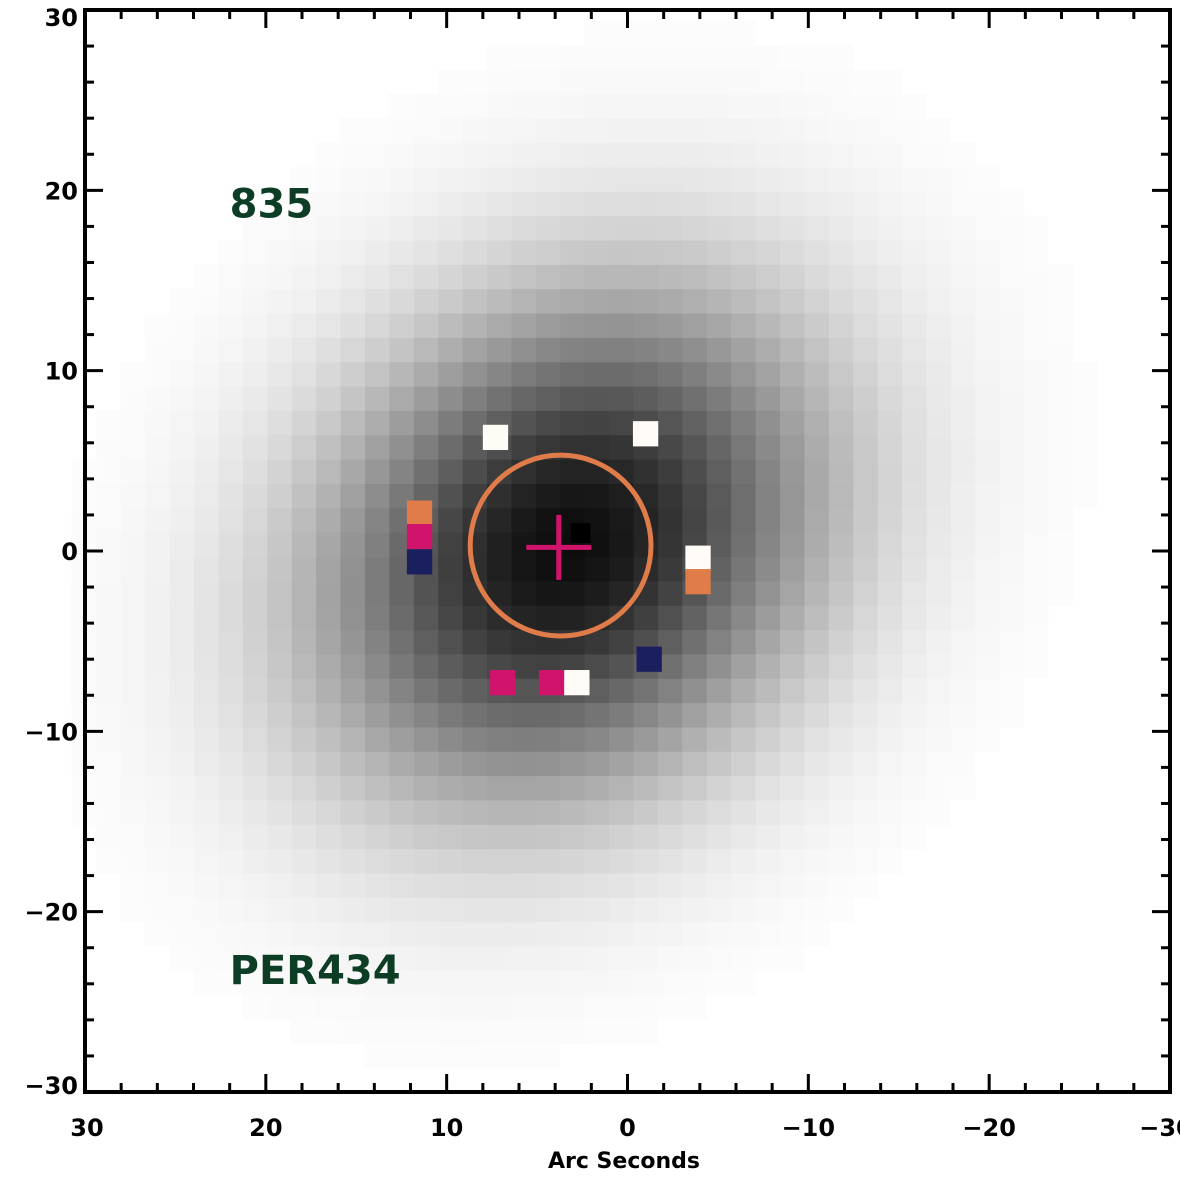  What do you see at coordinates (446, 1128) in the screenshot?
I see `x-tick-label: 10` at bounding box center [446, 1128].